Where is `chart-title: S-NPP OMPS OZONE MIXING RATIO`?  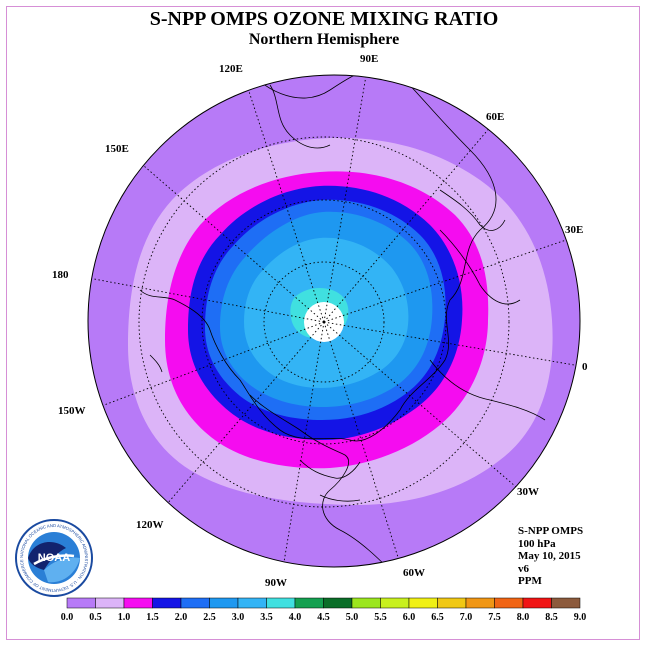 chart-title: S-NPP OMPS OZONE MIXING RATIO is located at coordinates (324, 19).